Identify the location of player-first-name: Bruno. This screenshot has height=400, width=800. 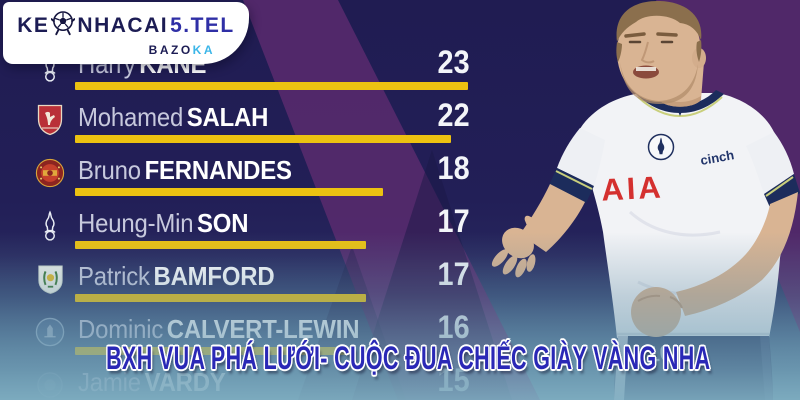
(109, 170).